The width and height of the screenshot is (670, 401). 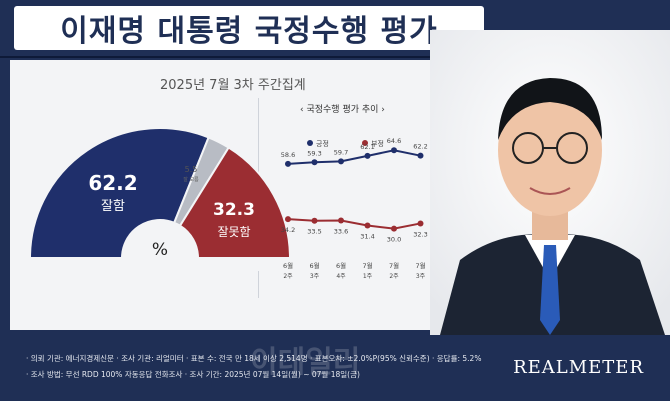 I want to click on chart-subtitle: 2025년 7월 3차 주간집계, so click(x=233, y=85).